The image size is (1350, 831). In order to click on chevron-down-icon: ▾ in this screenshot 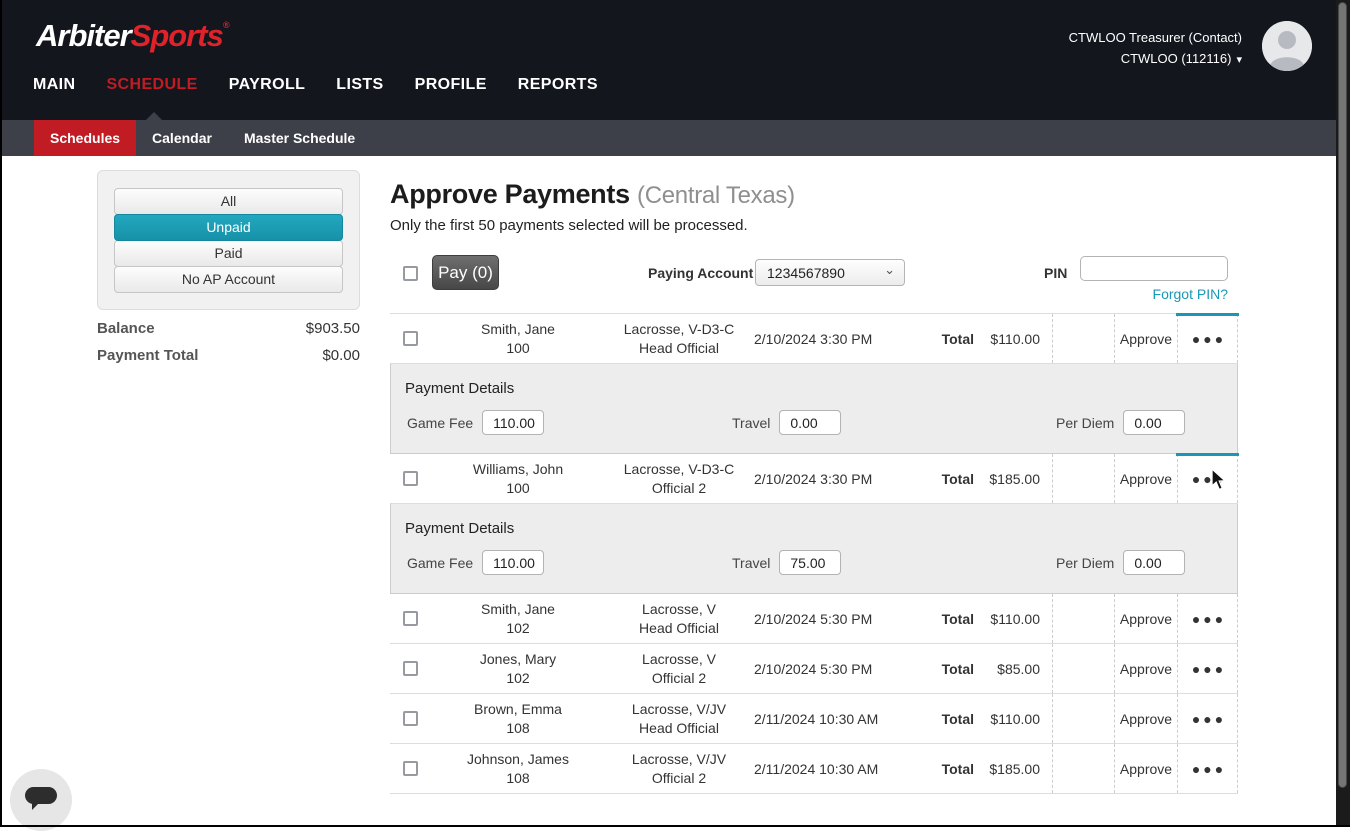, I will do `click(1239, 60)`.